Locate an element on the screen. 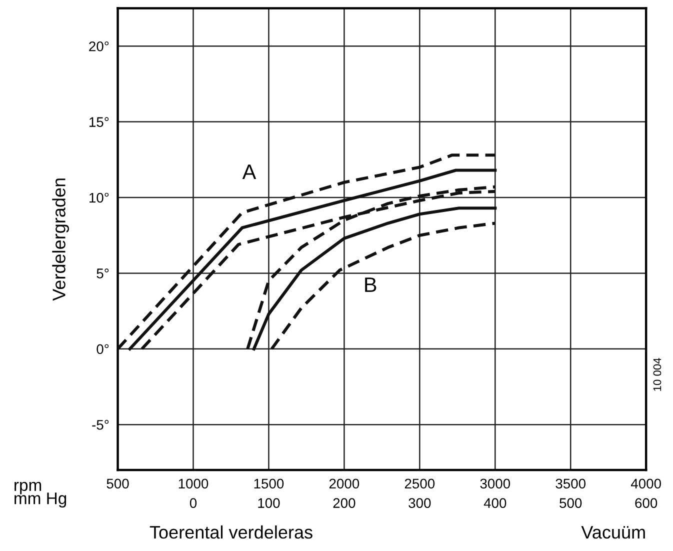  x2-tick-label: 0 is located at coordinates (193, 503).